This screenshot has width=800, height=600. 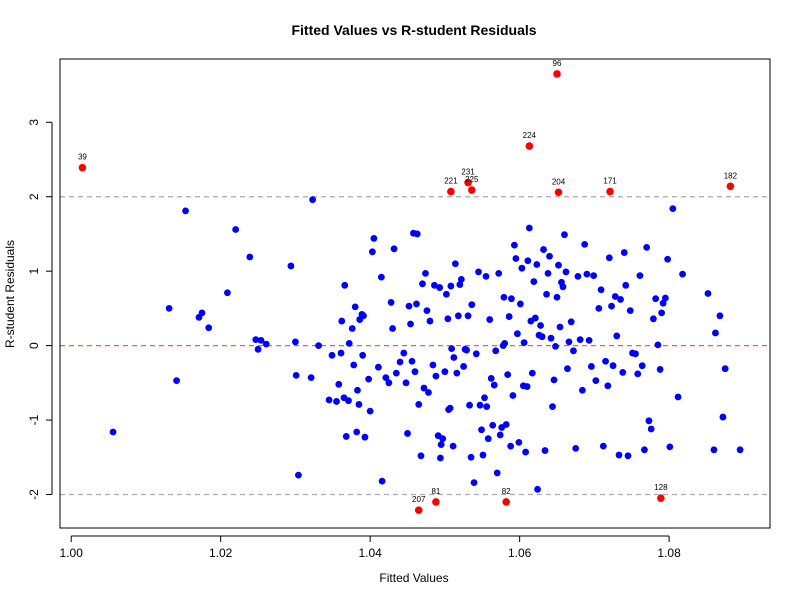 What do you see at coordinates (34, 345) in the screenshot?
I see `y-tick-label: 0` at bounding box center [34, 345].